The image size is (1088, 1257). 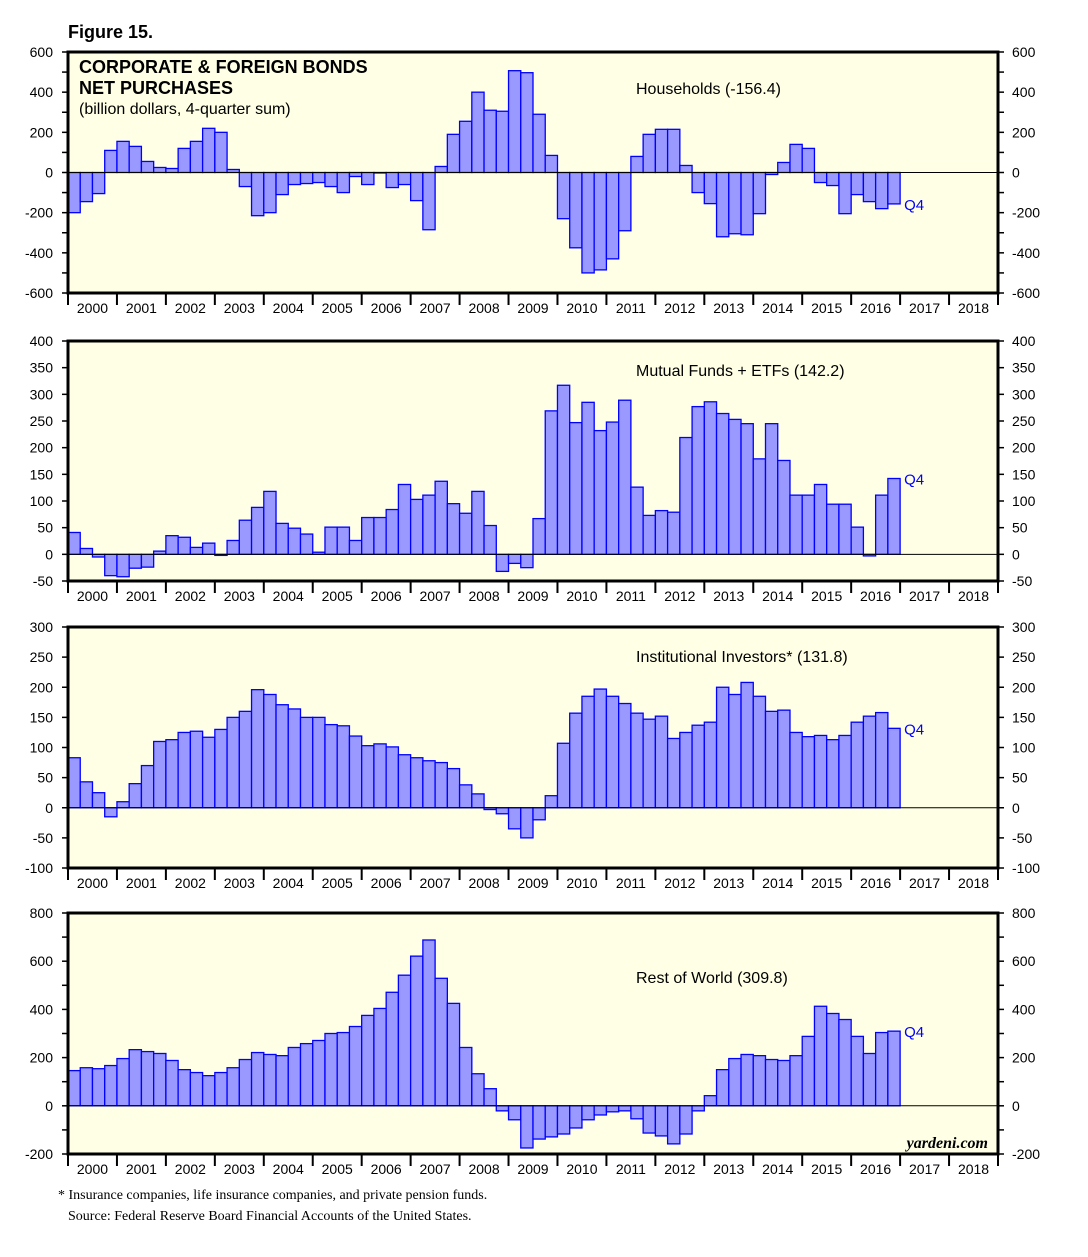 I want to click on y-tick-label-left: 250, so click(x=42, y=421).